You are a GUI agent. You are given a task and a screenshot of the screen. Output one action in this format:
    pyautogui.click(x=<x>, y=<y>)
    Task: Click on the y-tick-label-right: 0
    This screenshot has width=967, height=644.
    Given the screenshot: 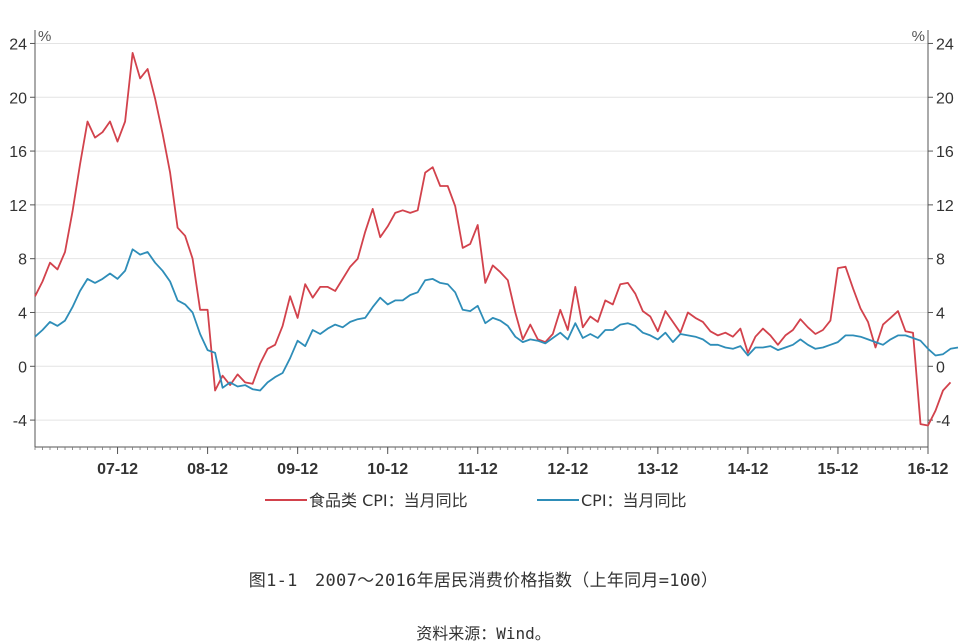 What is the action you would take?
    pyautogui.click(x=940, y=367)
    